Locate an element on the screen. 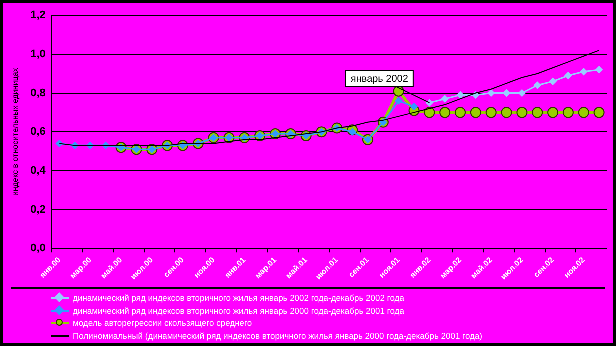 The height and width of the screenshot is (346, 616). legend-label: динамический ряд индексов вторичного жилья январь 2000 года-декабрь 2001 года is located at coordinates (238, 310).